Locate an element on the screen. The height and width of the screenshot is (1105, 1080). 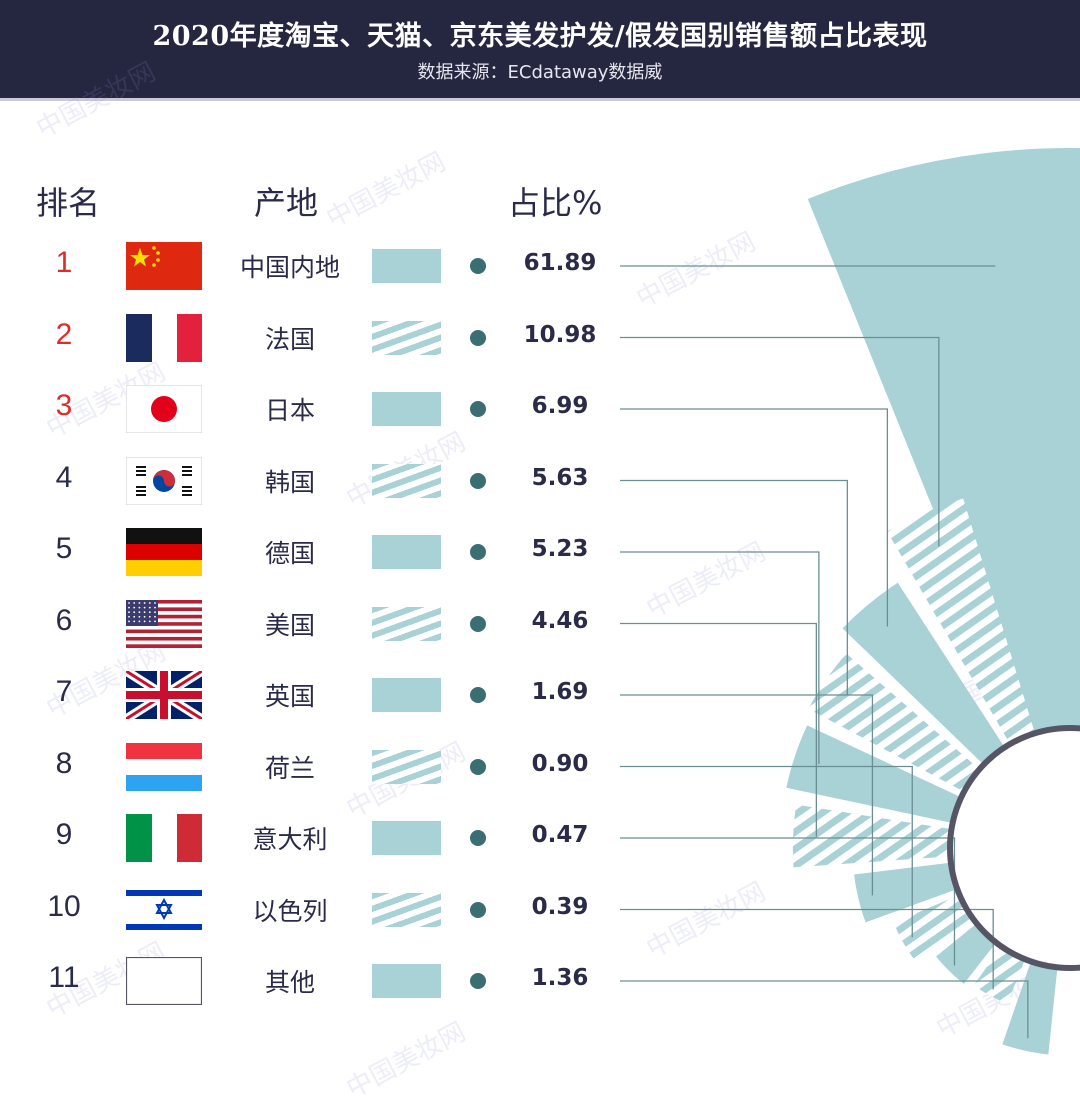
share-value: 4.46 is located at coordinates (560, 620).